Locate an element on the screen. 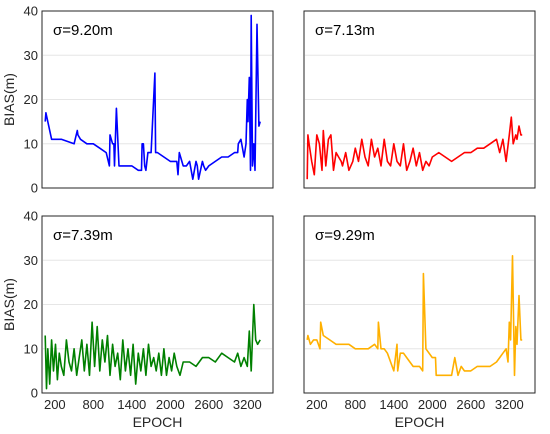 This screenshot has height=434, width=550. sigma-annotation: σ=7.13m is located at coordinates (345, 30).